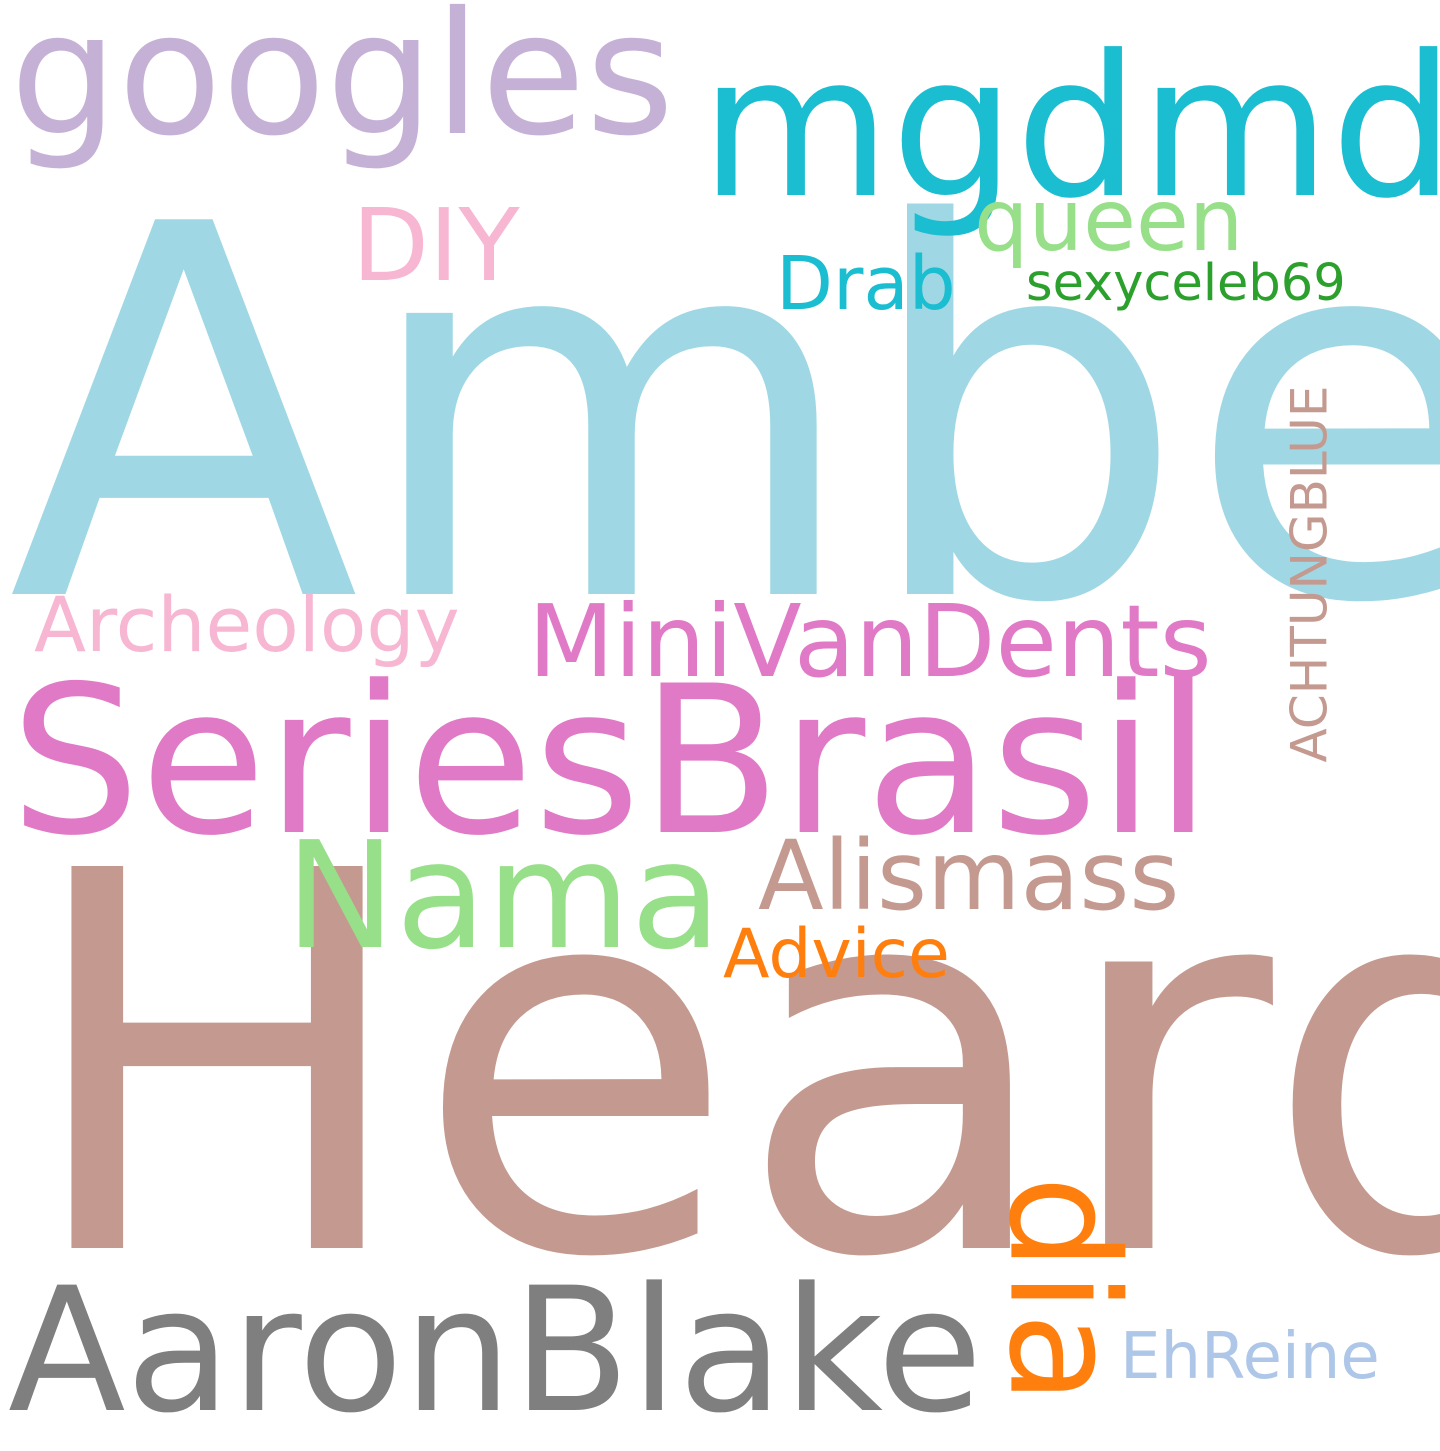  What do you see at coordinates (870, 641) in the screenshot?
I see `word-minivandents: MiniVanDents` at bounding box center [870, 641].